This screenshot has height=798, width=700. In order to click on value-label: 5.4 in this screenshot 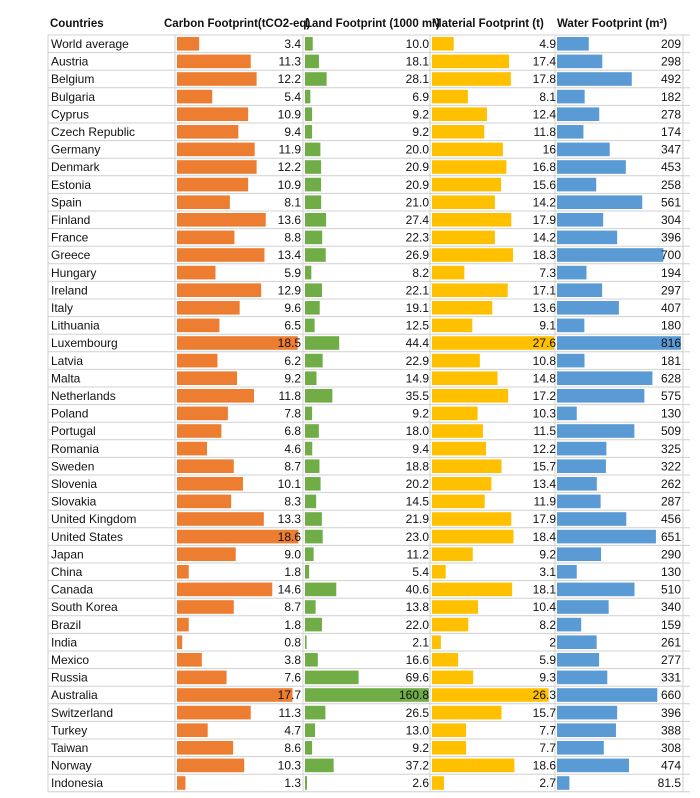, I will do `click(292, 97)`.